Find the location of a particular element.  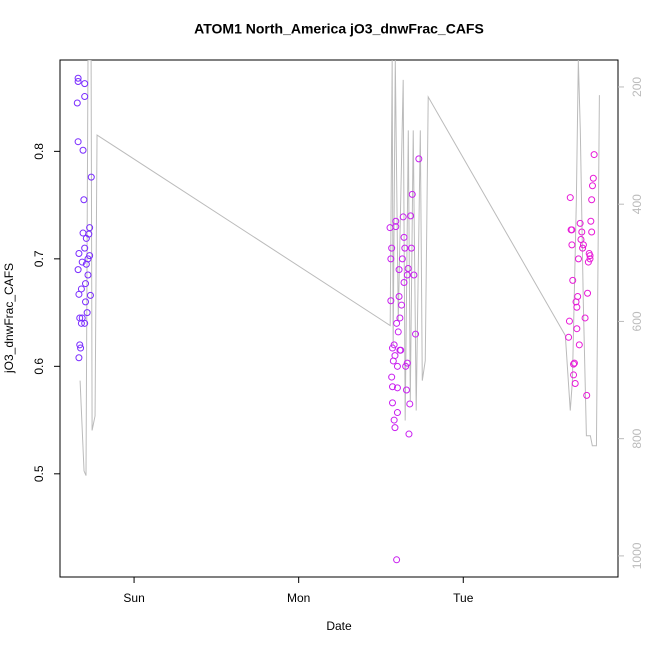

y2-tick-label: 1000 is located at coordinates (637, 555).